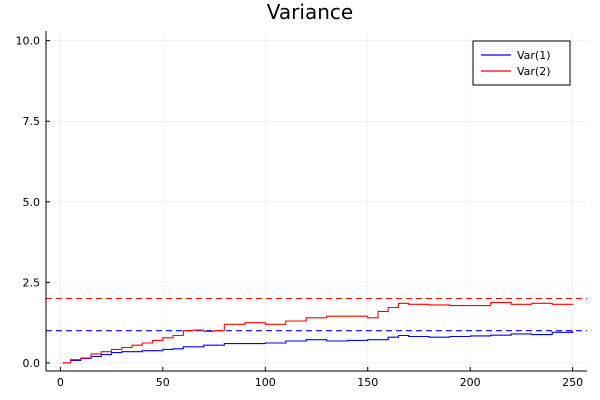  I want to click on x-tick-label-0: 0, so click(60, 382).